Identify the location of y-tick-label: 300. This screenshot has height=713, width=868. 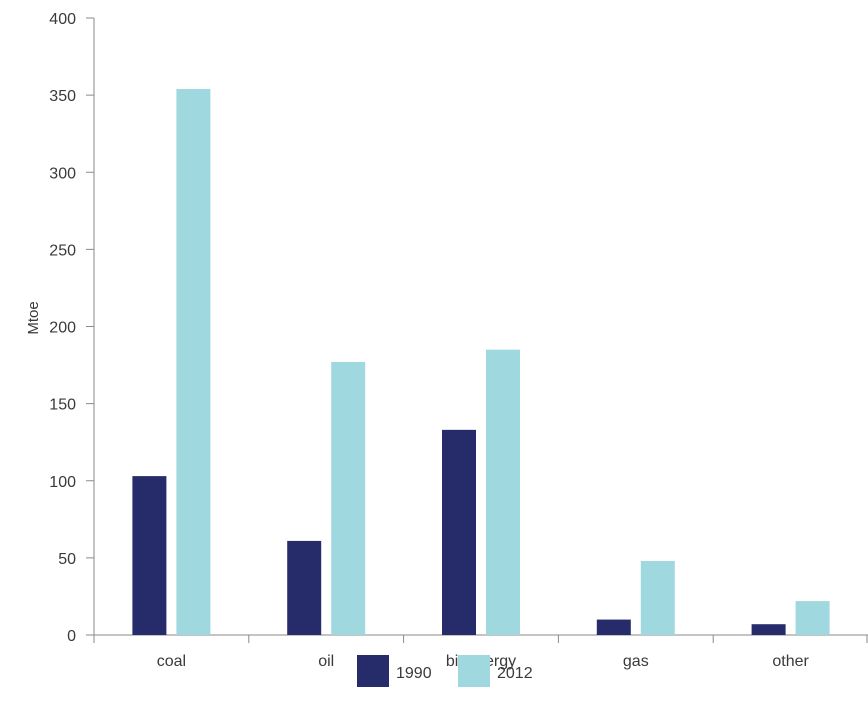
(62, 173).